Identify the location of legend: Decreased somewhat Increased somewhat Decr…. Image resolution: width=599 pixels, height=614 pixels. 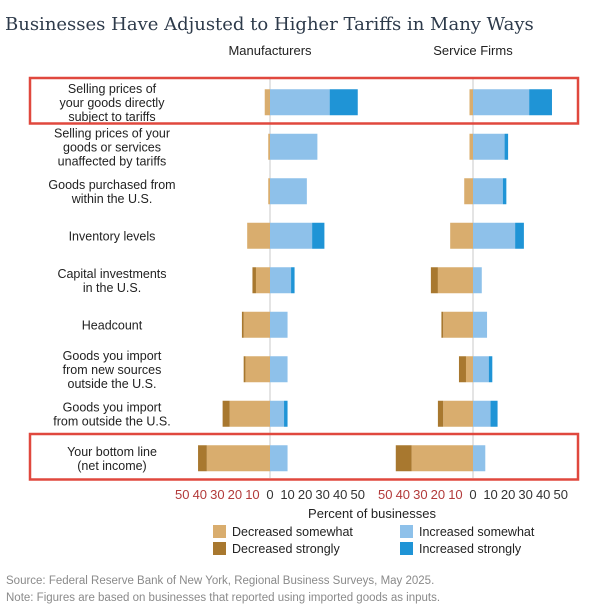
(374, 540).